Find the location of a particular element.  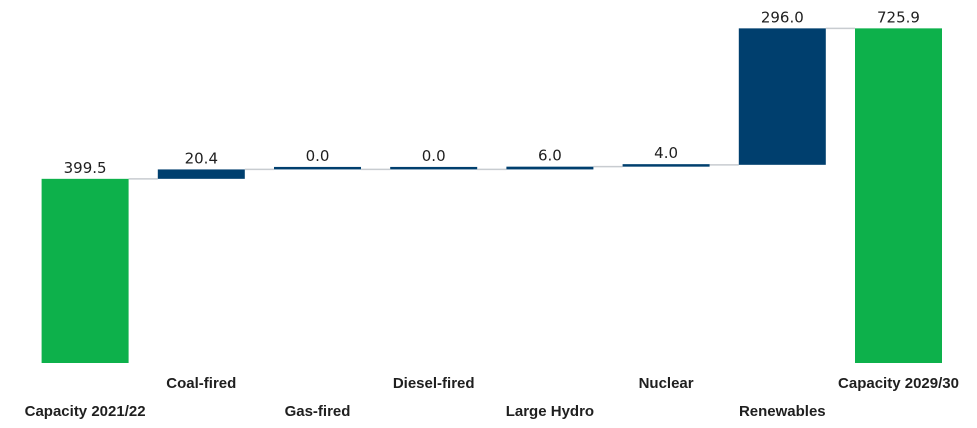

category-label: Capacity 2029/30 is located at coordinates (898, 383).